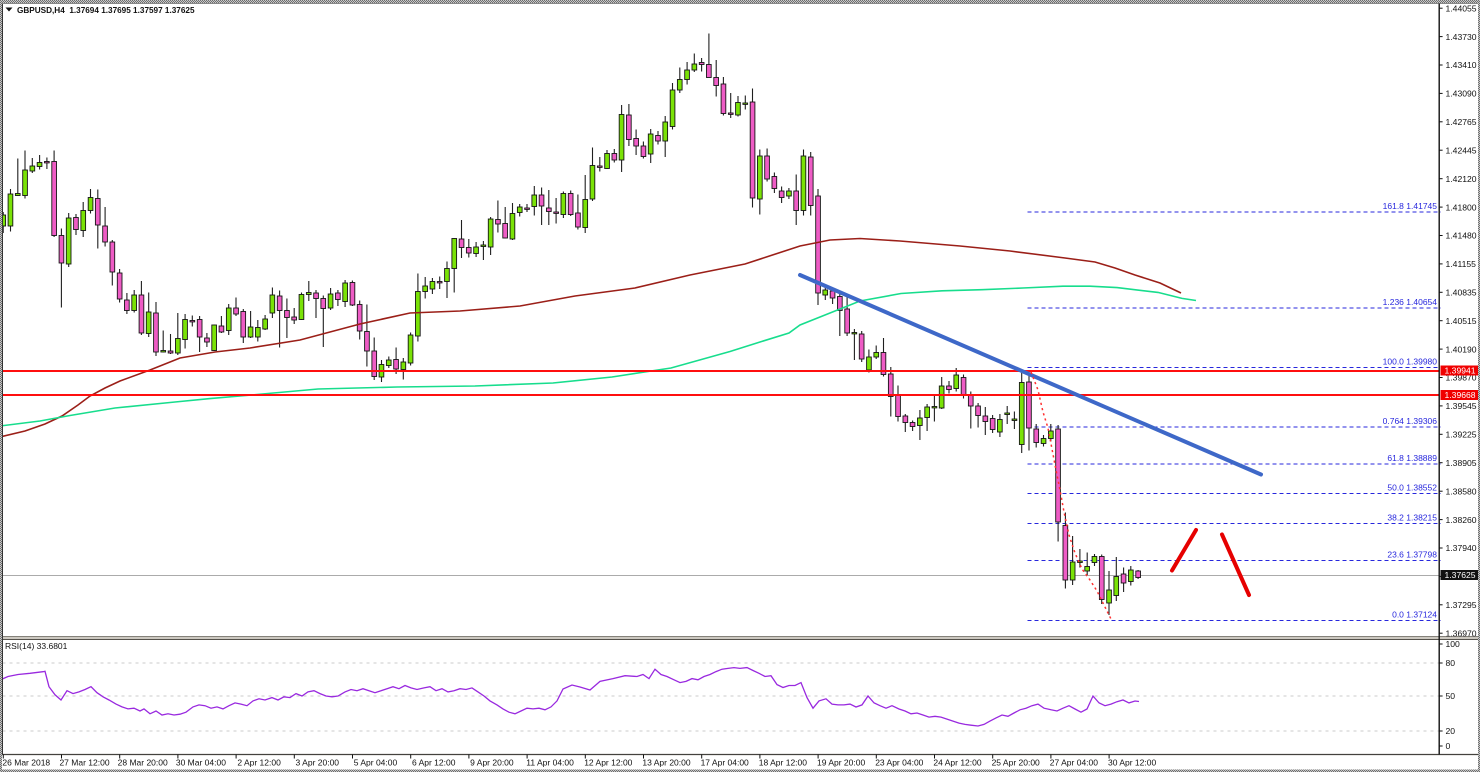  Describe the element at coordinates (550, 763) in the screenshot. I see `svg-text: 11 Apr 04:00` at that location.